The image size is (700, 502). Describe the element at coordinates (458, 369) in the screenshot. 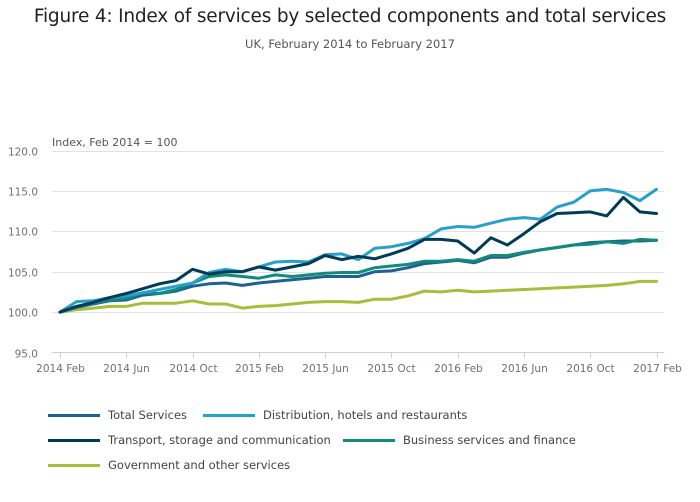

I see `x-tick-label: 2016 Feb` at that location.